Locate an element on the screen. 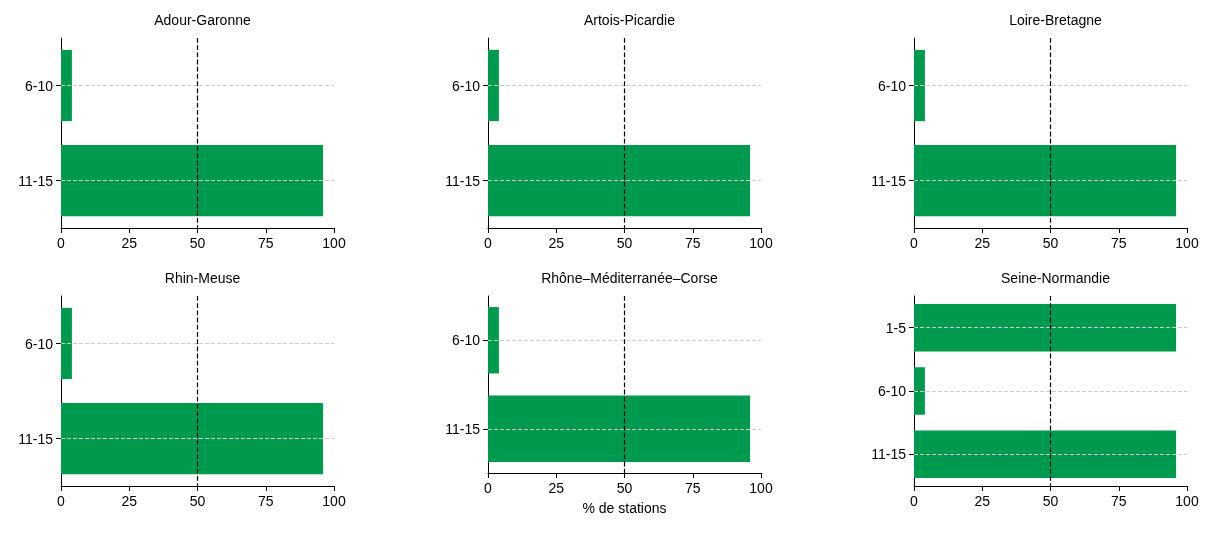 The image size is (1212, 537). y-tick-label: 1-5 is located at coordinates (896, 327).